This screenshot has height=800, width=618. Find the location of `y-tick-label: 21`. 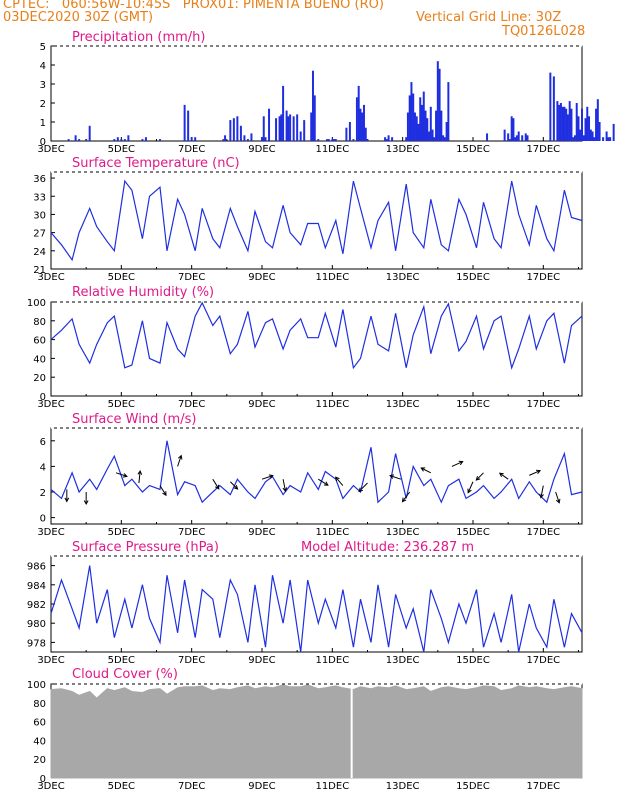

y-tick-label: 21 is located at coordinates (39, 270).